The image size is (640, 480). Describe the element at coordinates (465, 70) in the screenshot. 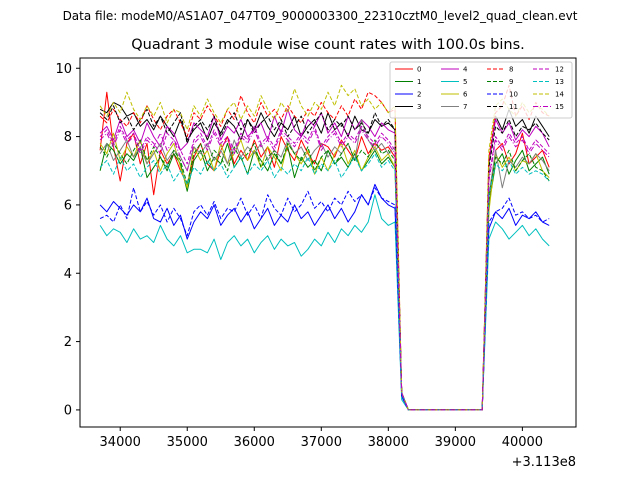

I see `legend-label-4: 4` at that location.